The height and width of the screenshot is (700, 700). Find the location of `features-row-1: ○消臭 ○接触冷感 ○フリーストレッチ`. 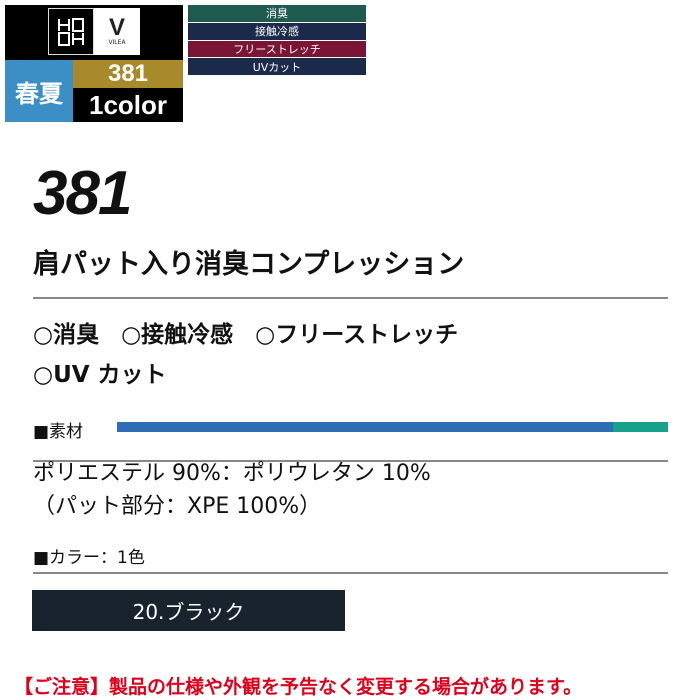

features-row-1: ○消臭 ○接触冷感 ○フリーストレッチ is located at coordinates (256, 332).